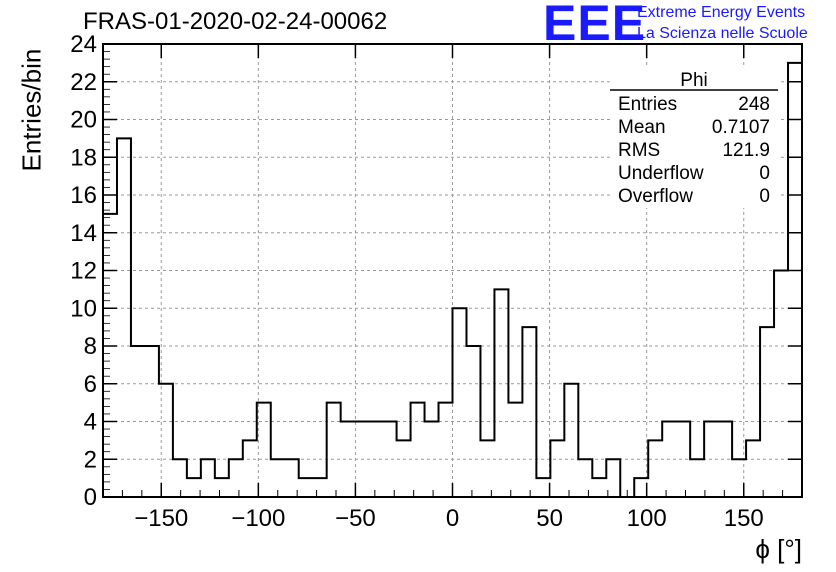 The image size is (836, 572). Describe the element at coordinates (83, 308) in the screenshot. I see `y-tick-label: 10` at that location.